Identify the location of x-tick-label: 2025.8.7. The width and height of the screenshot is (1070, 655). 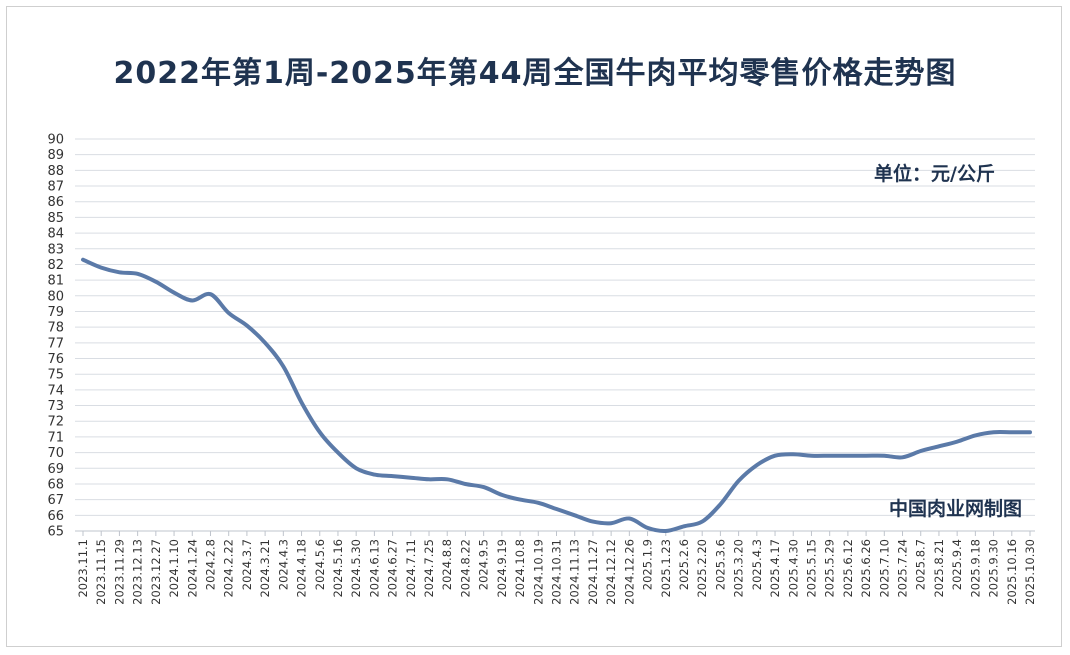
(921, 564).